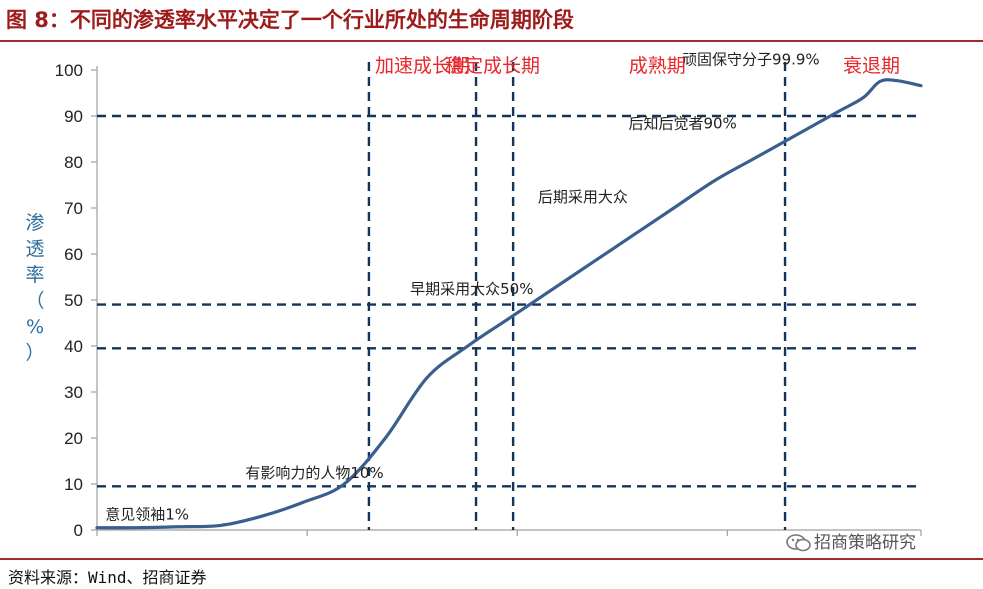  I want to click on y-tick-label: 80, so click(73, 162).